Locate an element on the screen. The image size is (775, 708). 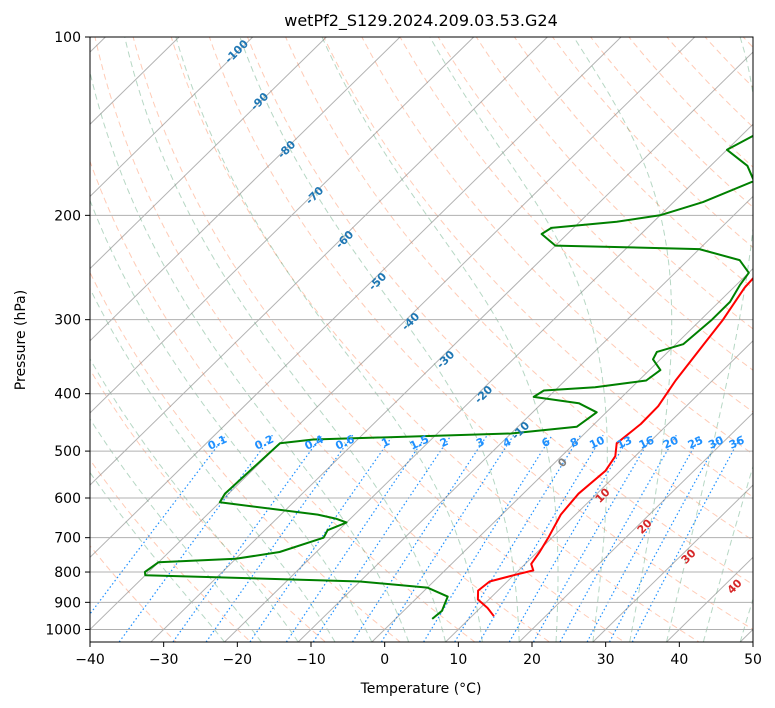
y-tick-label: 600 is located at coordinates (67, 499).